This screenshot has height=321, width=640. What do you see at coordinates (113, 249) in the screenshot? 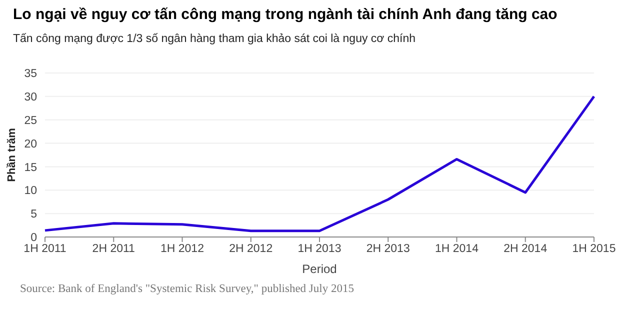
I see `x-tick-label: 2H 2011` at bounding box center [113, 249].